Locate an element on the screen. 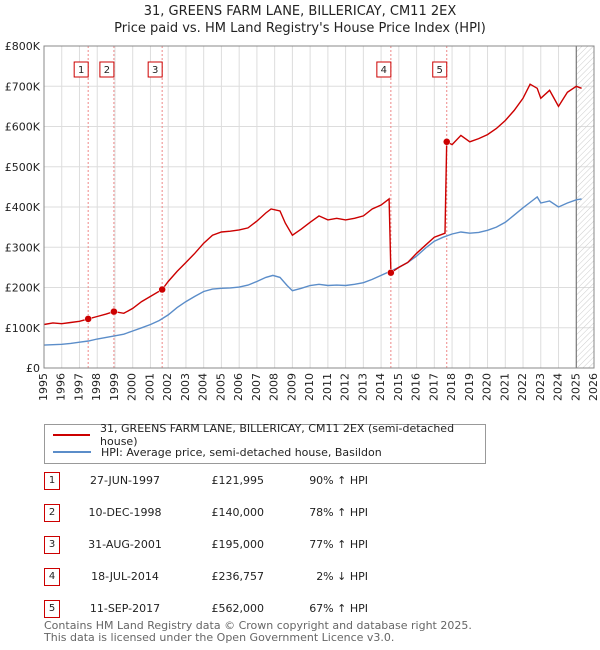 This screenshot has height=650, width=600. y-tick-label: £0 is located at coordinates (33, 368).